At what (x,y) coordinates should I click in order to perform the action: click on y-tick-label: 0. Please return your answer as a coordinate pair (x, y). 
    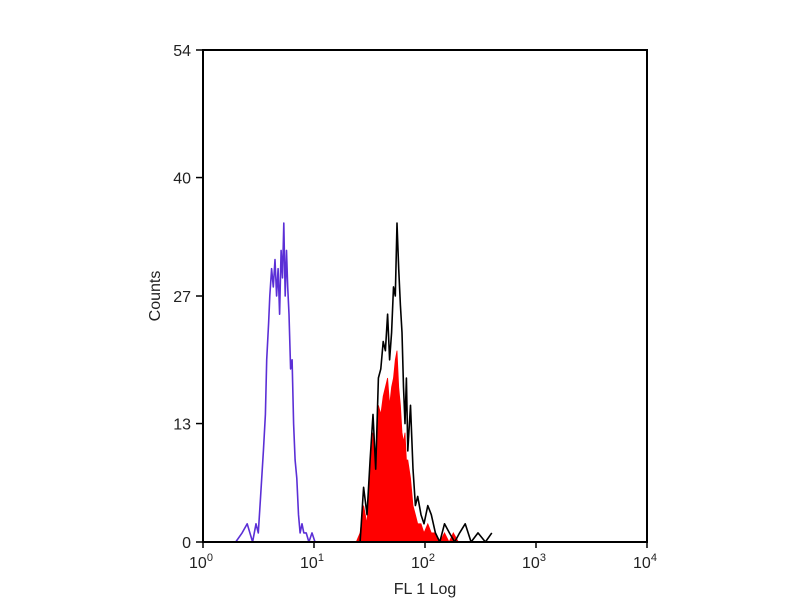
    Looking at the image, I should click on (186, 543).